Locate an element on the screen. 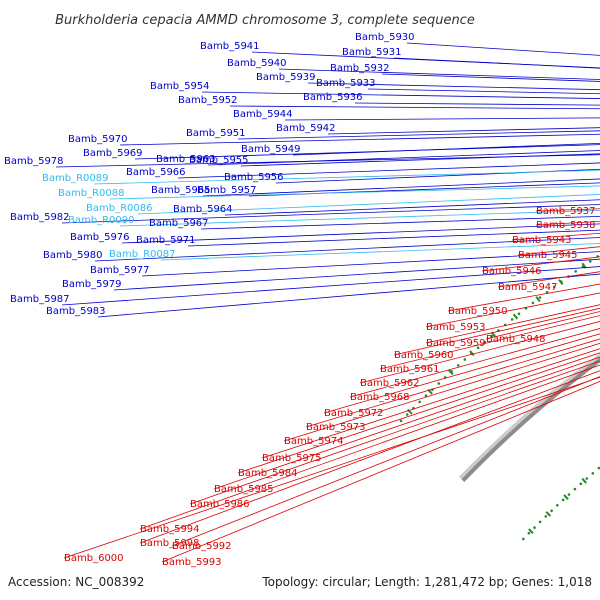  forward-gene-label: Bamb_5954 is located at coordinates (180, 86).